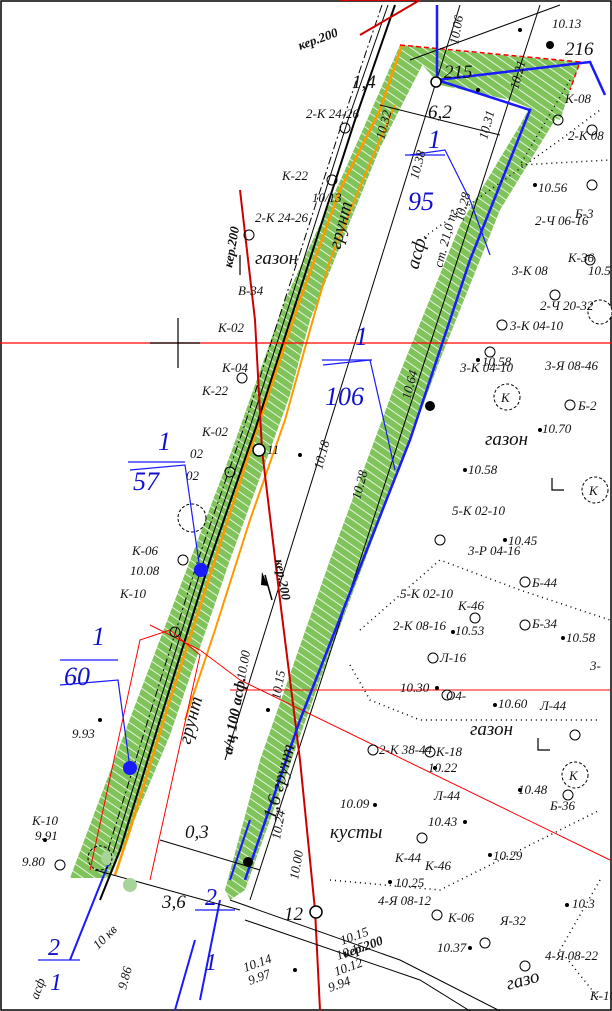  What do you see at coordinates (192, 518) in the screenshot?
I see `well-dashed-left` at bounding box center [192, 518].